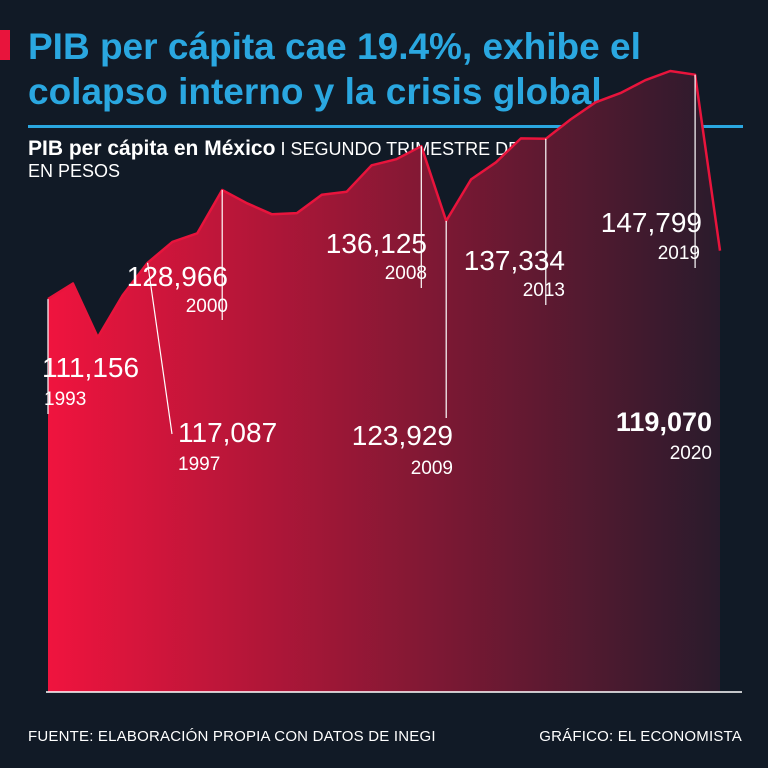  Describe the element at coordinates (152, 148) in the screenshot. I see `chart-title: PIB per cápita en México` at that location.